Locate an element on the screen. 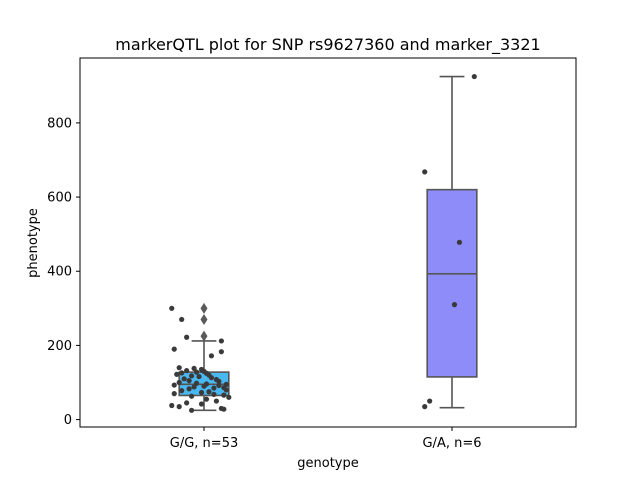 The image size is (640, 480). y-tick-label: 600 is located at coordinates (59, 198).